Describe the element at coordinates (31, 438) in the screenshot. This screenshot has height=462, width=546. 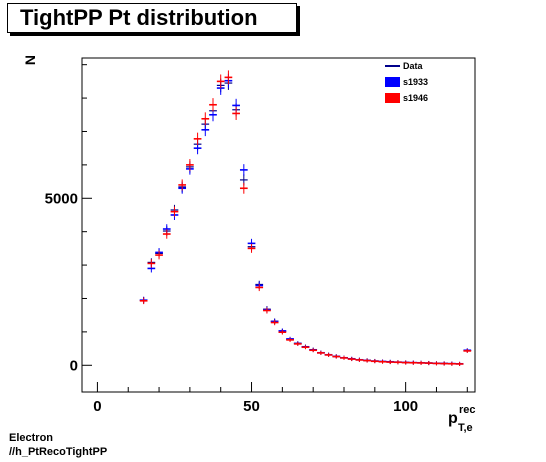
I see `footer-category: Electron` at that location.